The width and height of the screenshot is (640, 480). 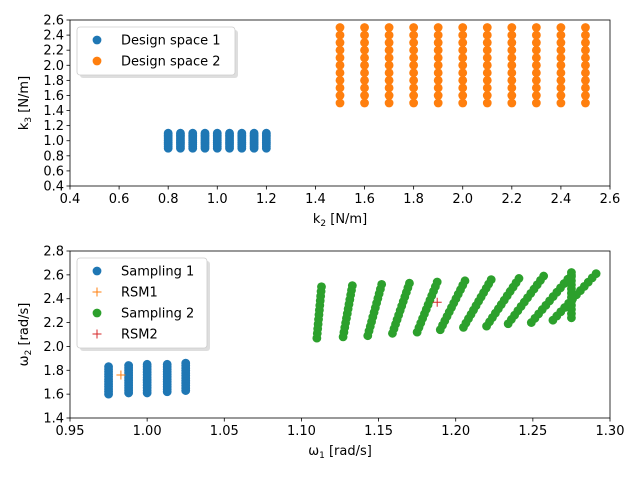 I want to click on y-tick-label: 0.4, so click(x=53, y=187).